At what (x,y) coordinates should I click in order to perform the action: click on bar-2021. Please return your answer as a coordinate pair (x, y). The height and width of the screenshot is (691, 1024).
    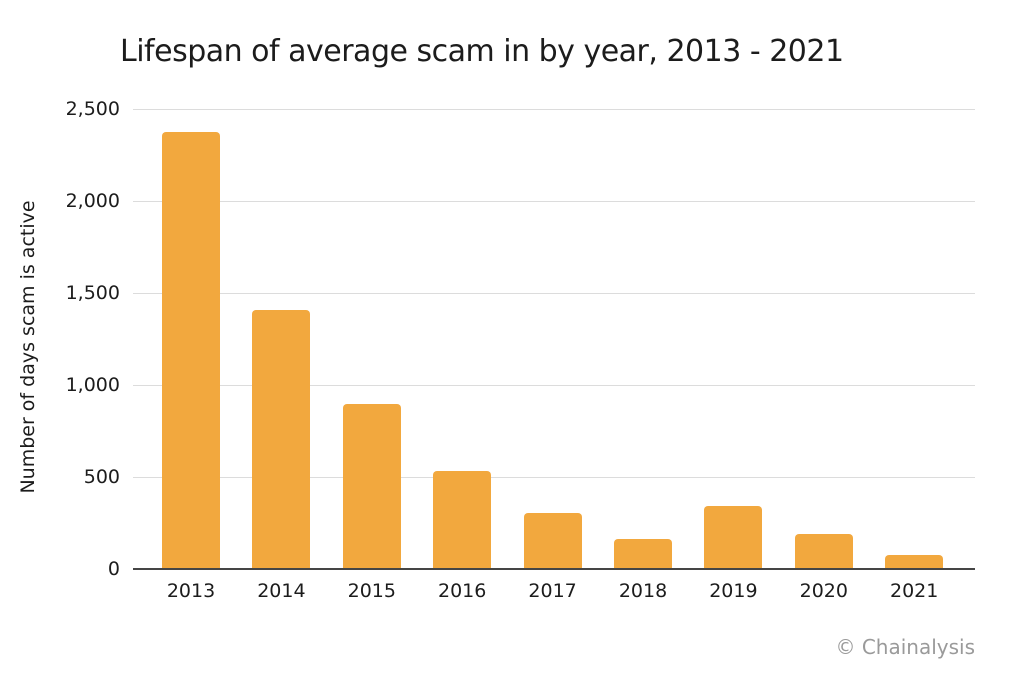
    Looking at the image, I should click on (914, 561).